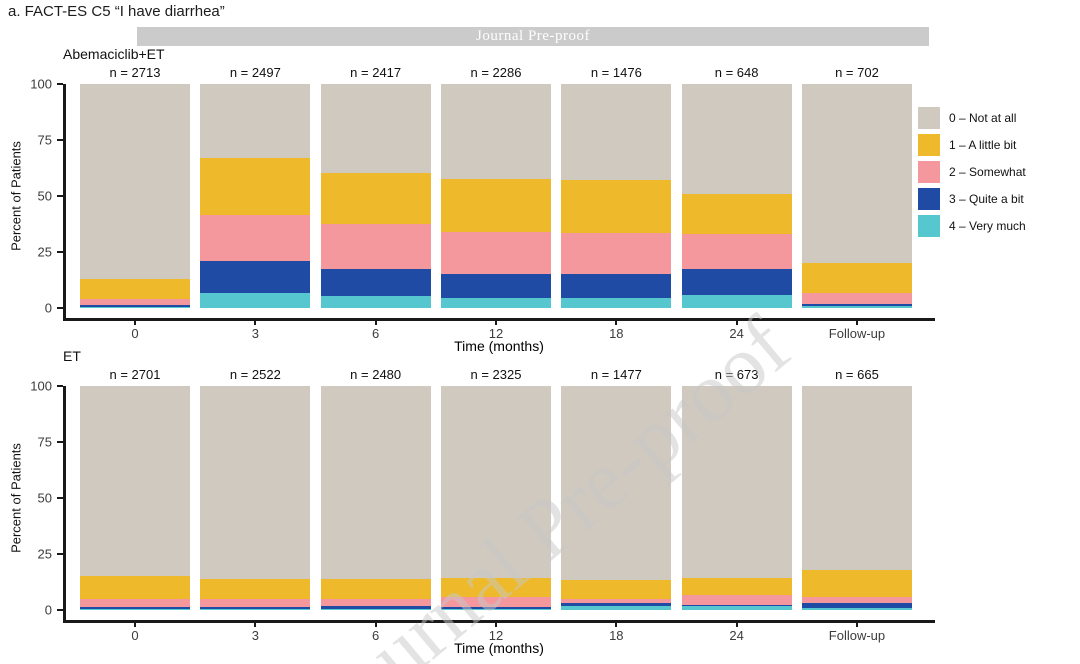 The image size is (1080, 664). What do you see at coordinates (736, 72) in the screenshot?
I see `n-label: n = 648` at bounding box center [736, 72].